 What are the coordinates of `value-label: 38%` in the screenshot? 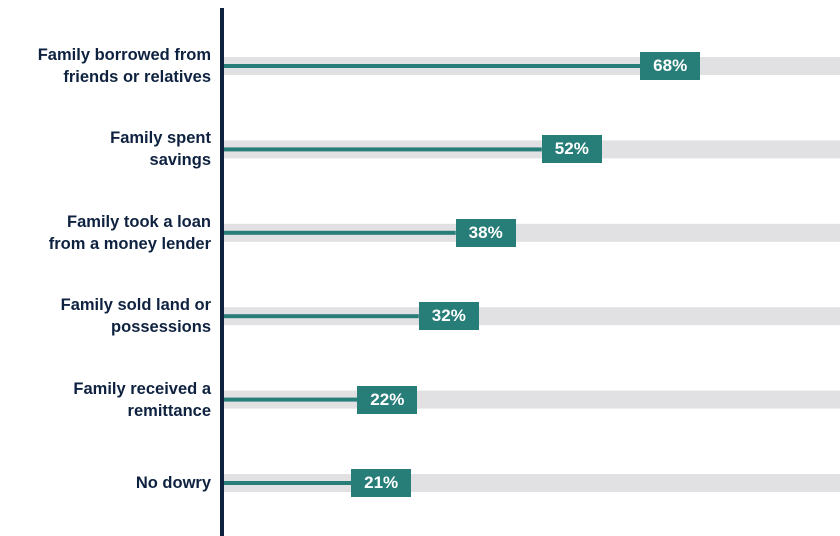 It's located at (485, 232).